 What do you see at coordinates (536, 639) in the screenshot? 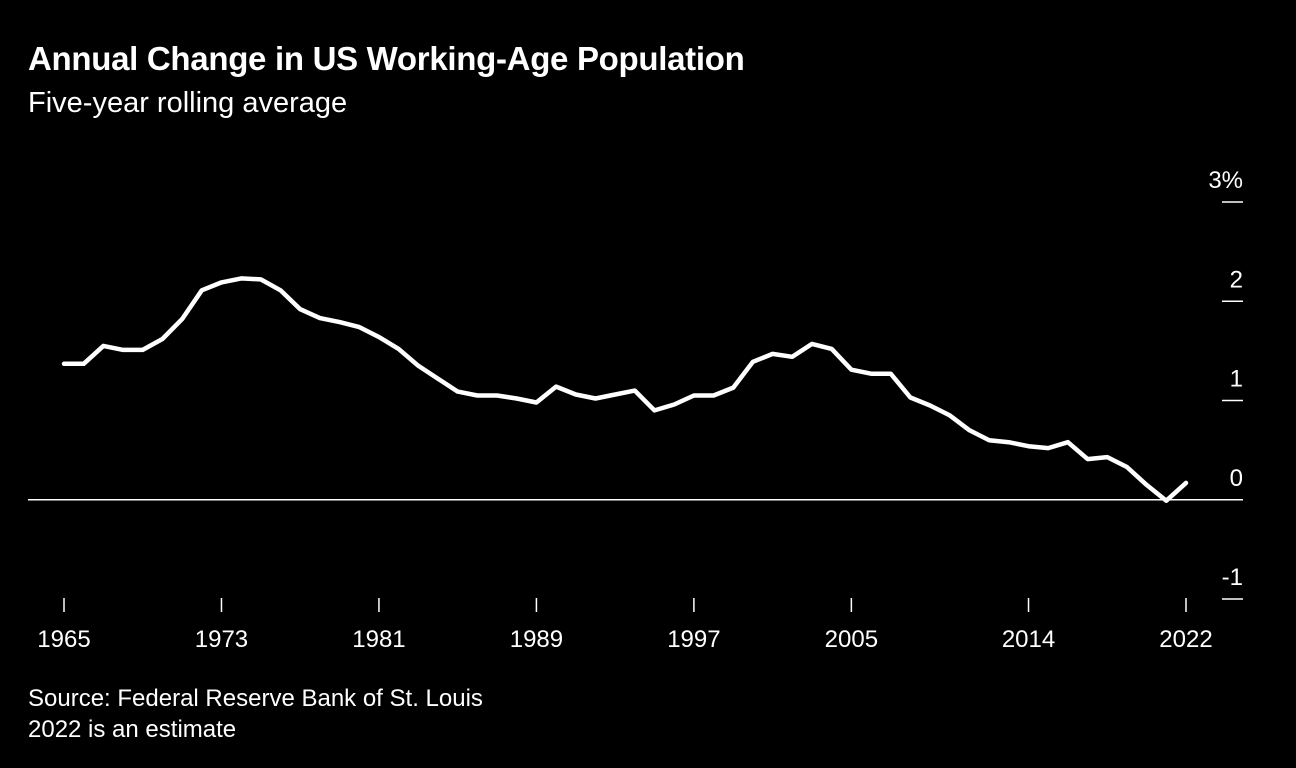
I see `x-tick-label: 1989` at bounding box center [536, 639].